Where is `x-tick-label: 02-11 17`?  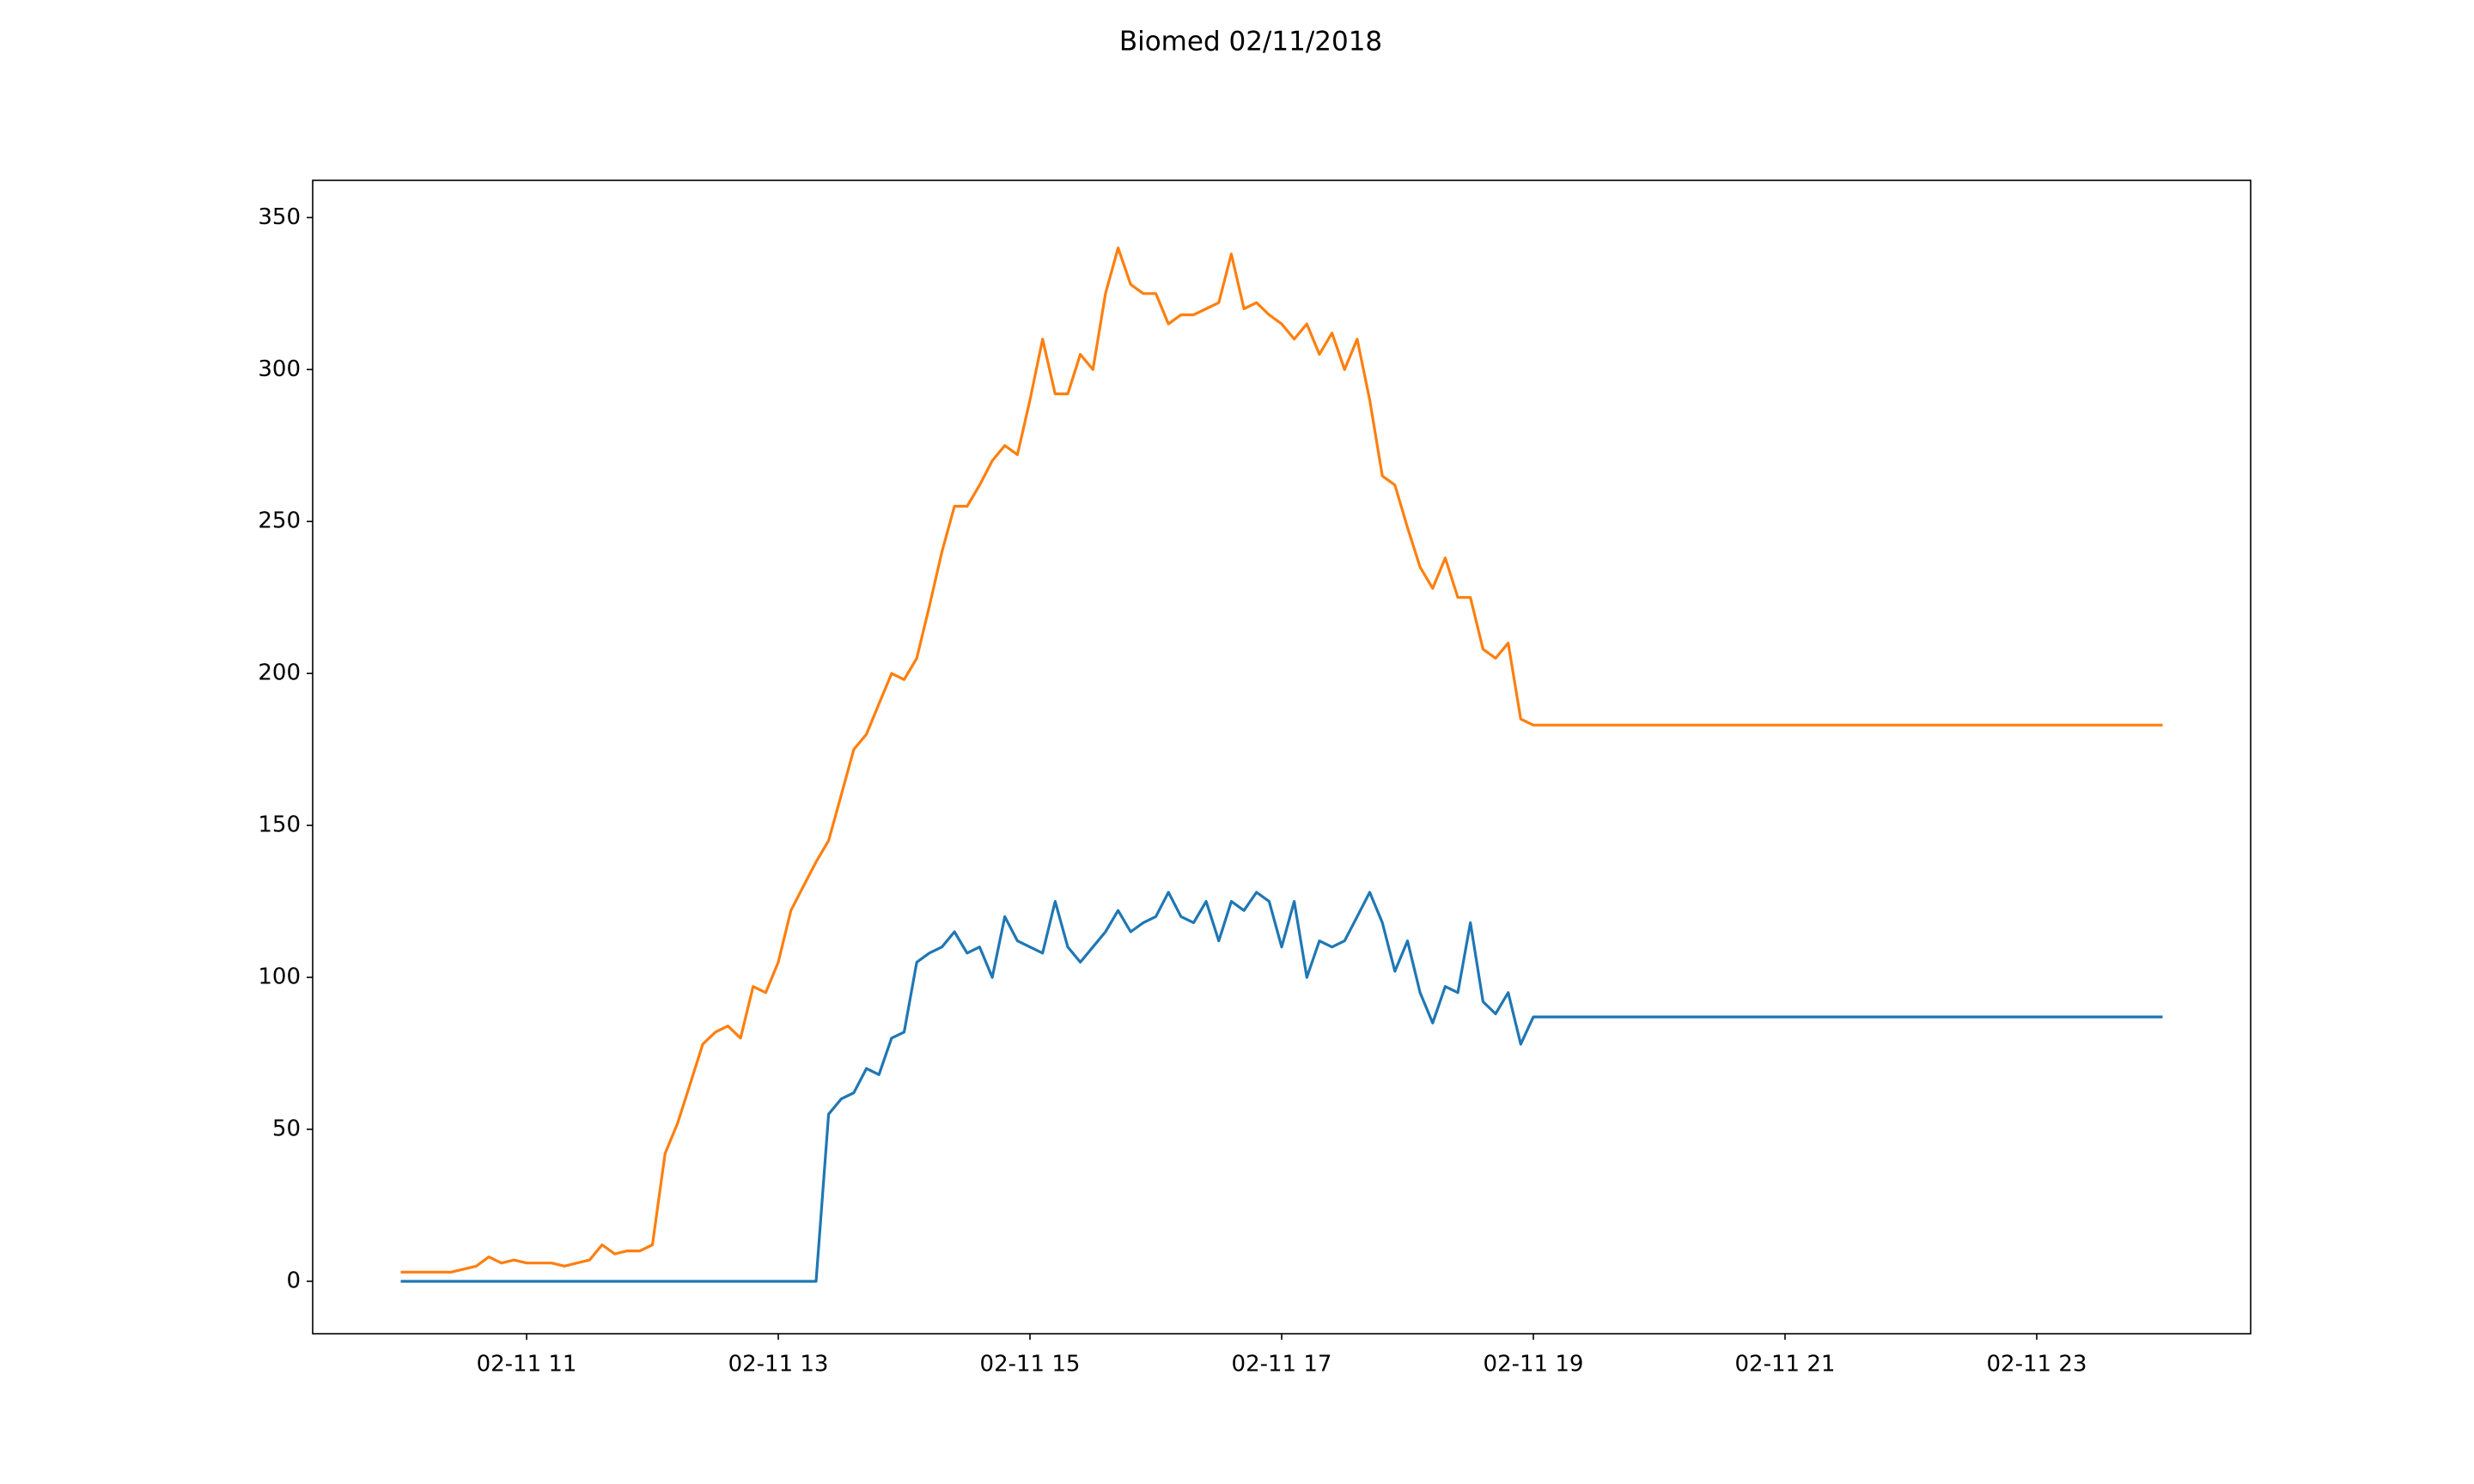 x-tick-label: 02-11 17 is located at coordinates (1282, 1365).